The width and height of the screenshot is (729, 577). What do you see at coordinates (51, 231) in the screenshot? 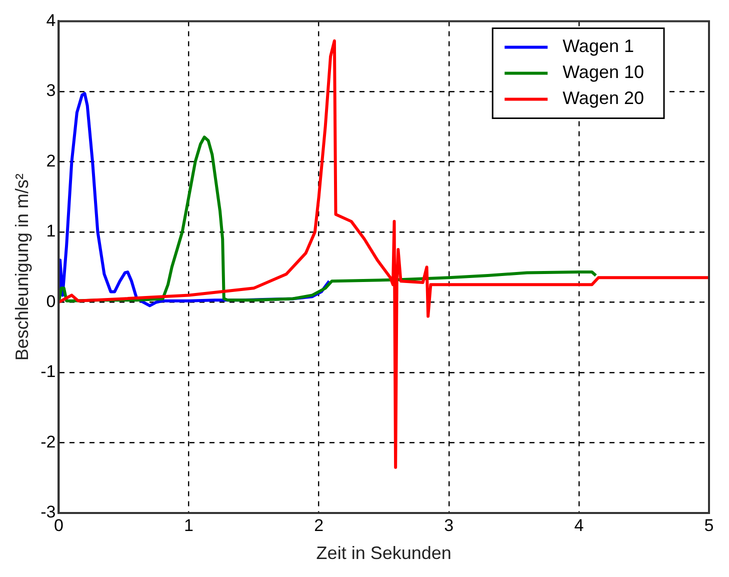
I see `y-tick-label: 1` at bounding box center [51, 231].